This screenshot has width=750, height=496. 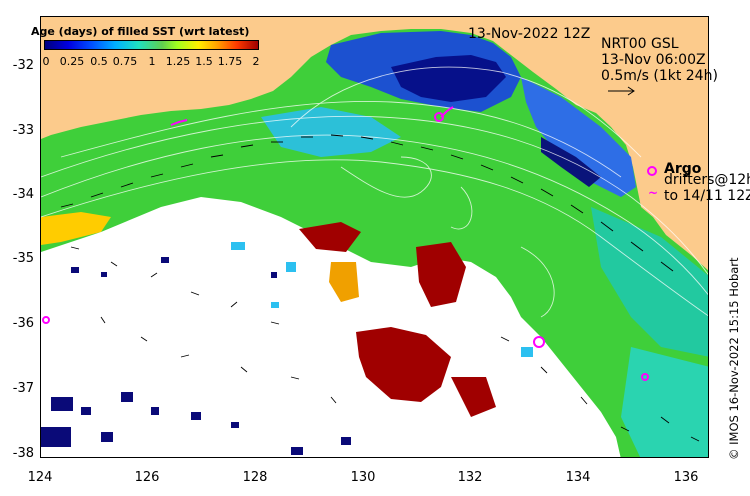 I want to click on drifters-legend-line1: drifters@12h, so click(x=707, y=180).